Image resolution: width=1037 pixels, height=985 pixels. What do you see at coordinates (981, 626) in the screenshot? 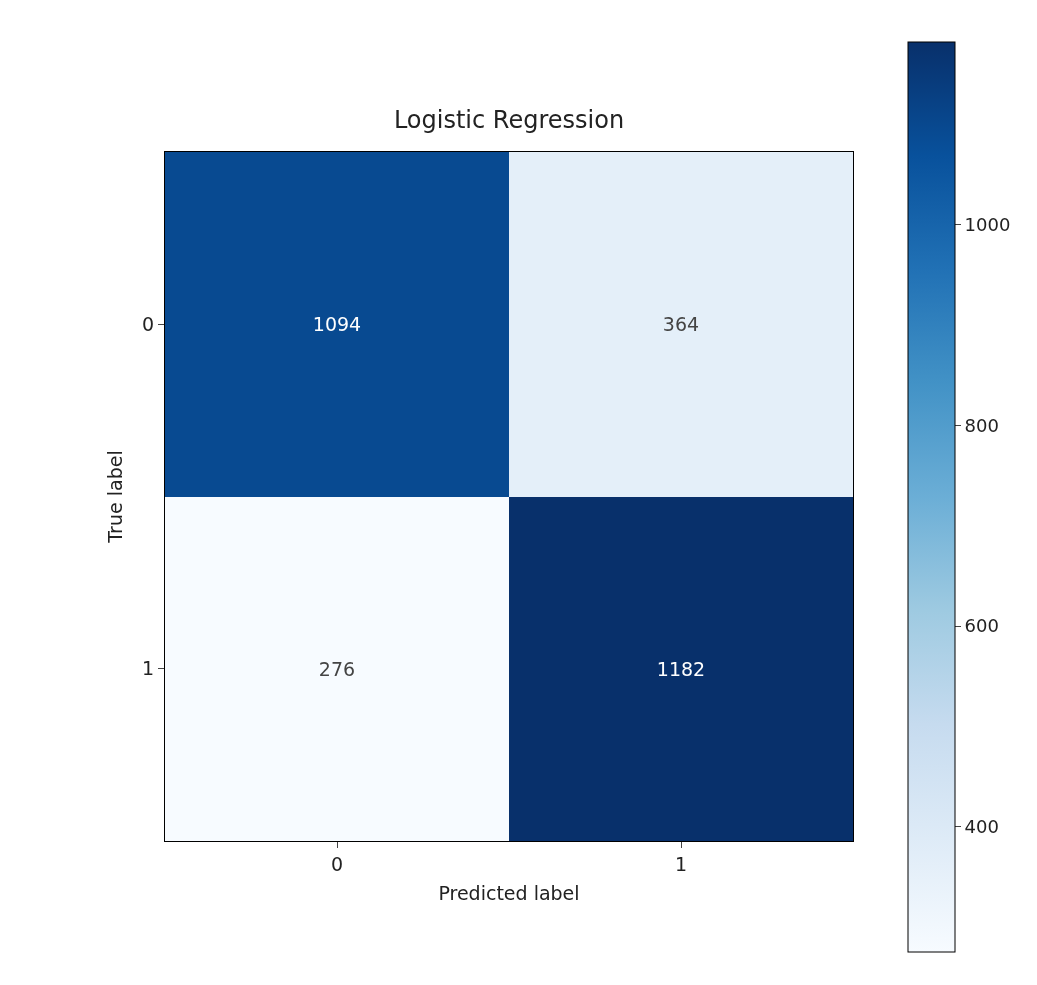
I see `color-bar-label: 600` at bounding box center [981, 626].